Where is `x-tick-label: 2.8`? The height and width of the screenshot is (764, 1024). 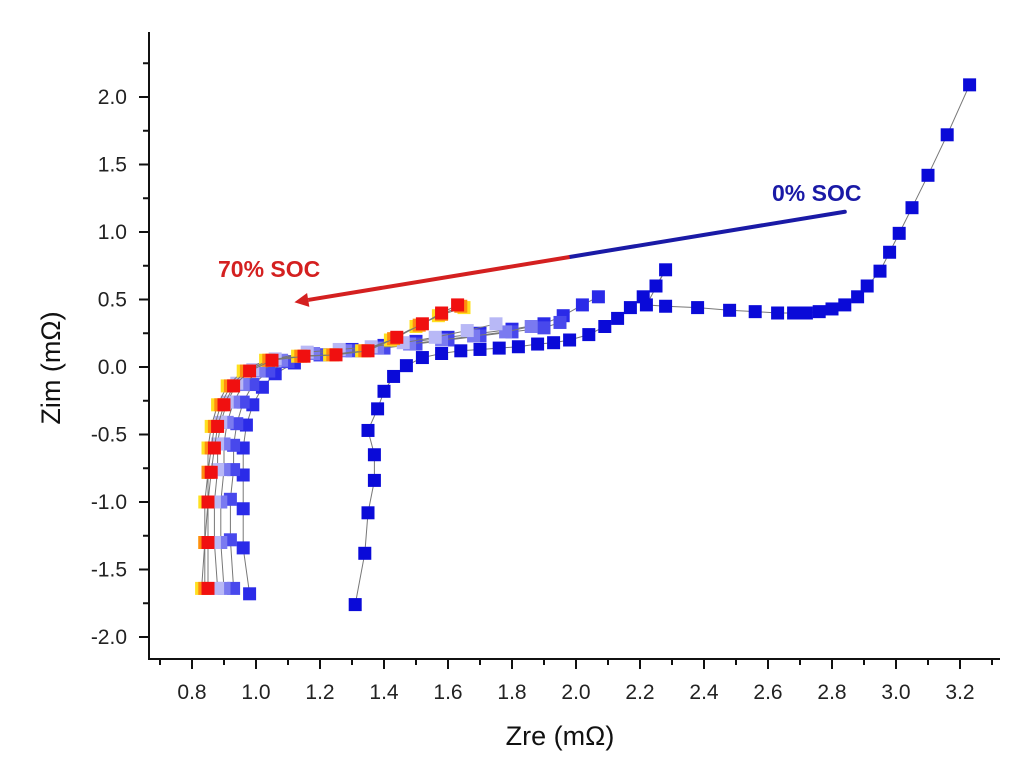 x-tick-label: 2.8 is located at coordinates (831, 692).